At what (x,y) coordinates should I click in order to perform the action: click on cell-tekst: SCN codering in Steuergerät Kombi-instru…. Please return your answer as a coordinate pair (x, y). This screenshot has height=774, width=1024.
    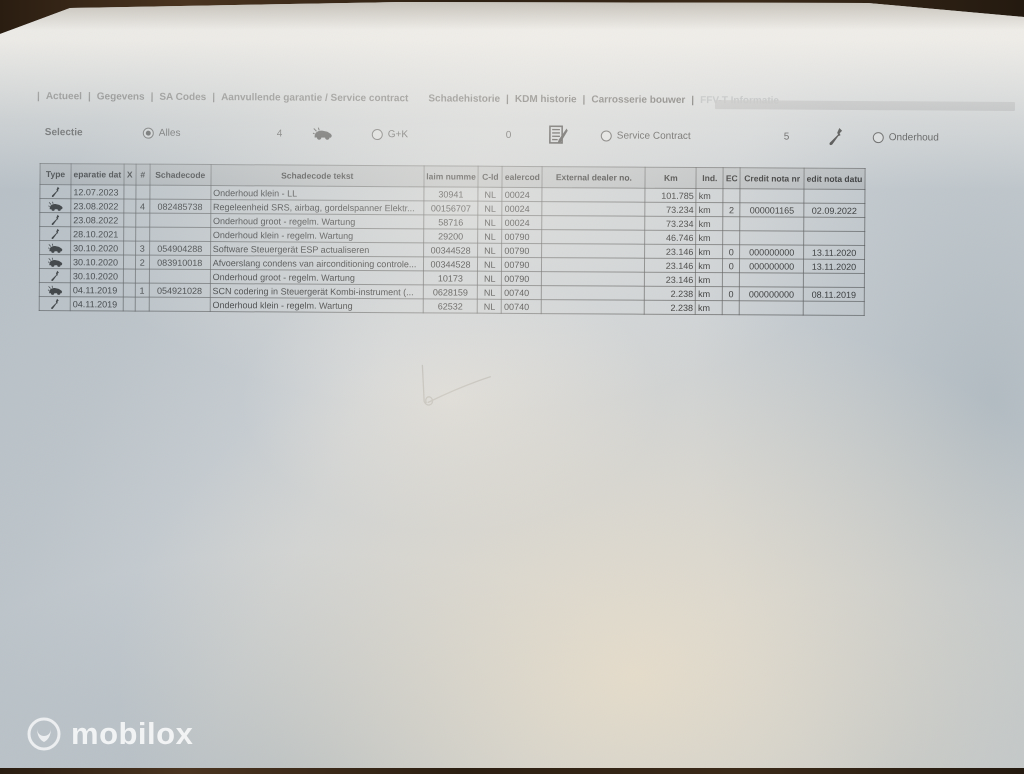
    Looking at the image, I should click on (317, 291).